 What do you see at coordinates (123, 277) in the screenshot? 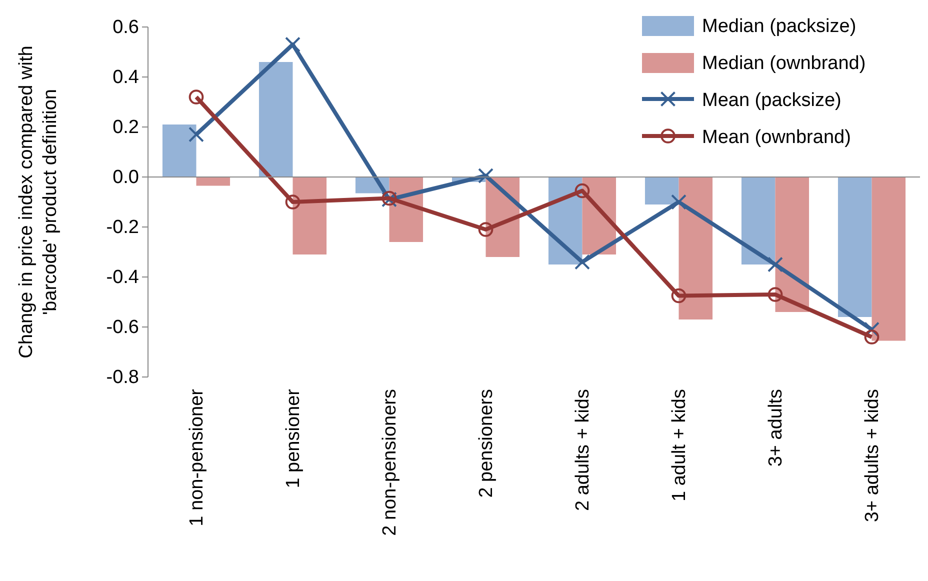
I see `y-tick-label: -0.4` at bounding box center [123, 277].